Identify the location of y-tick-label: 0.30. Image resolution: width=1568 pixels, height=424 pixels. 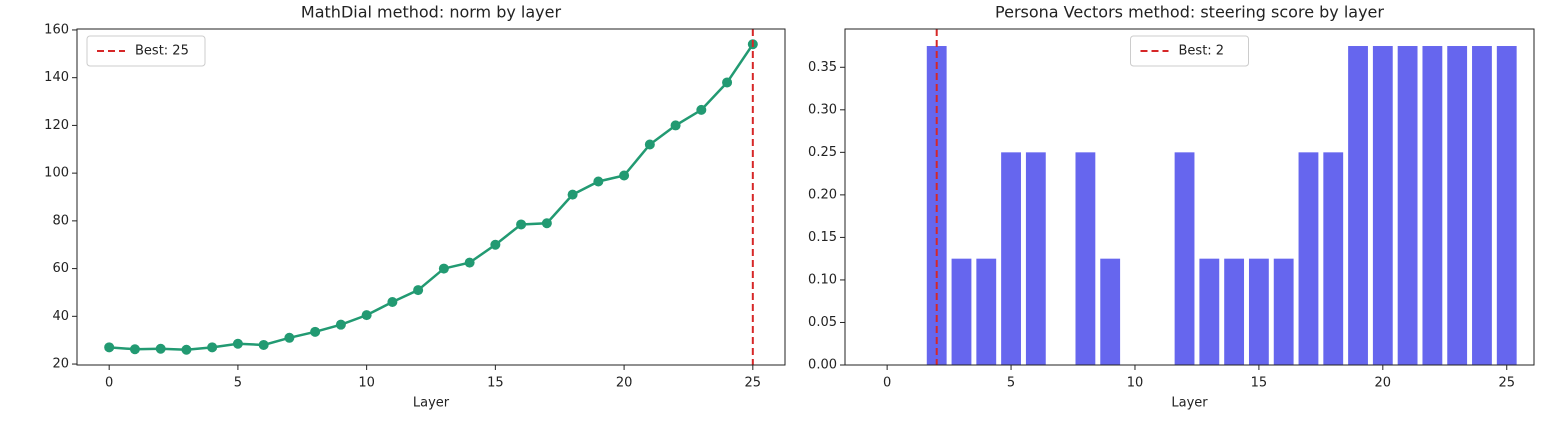
(822, 109).